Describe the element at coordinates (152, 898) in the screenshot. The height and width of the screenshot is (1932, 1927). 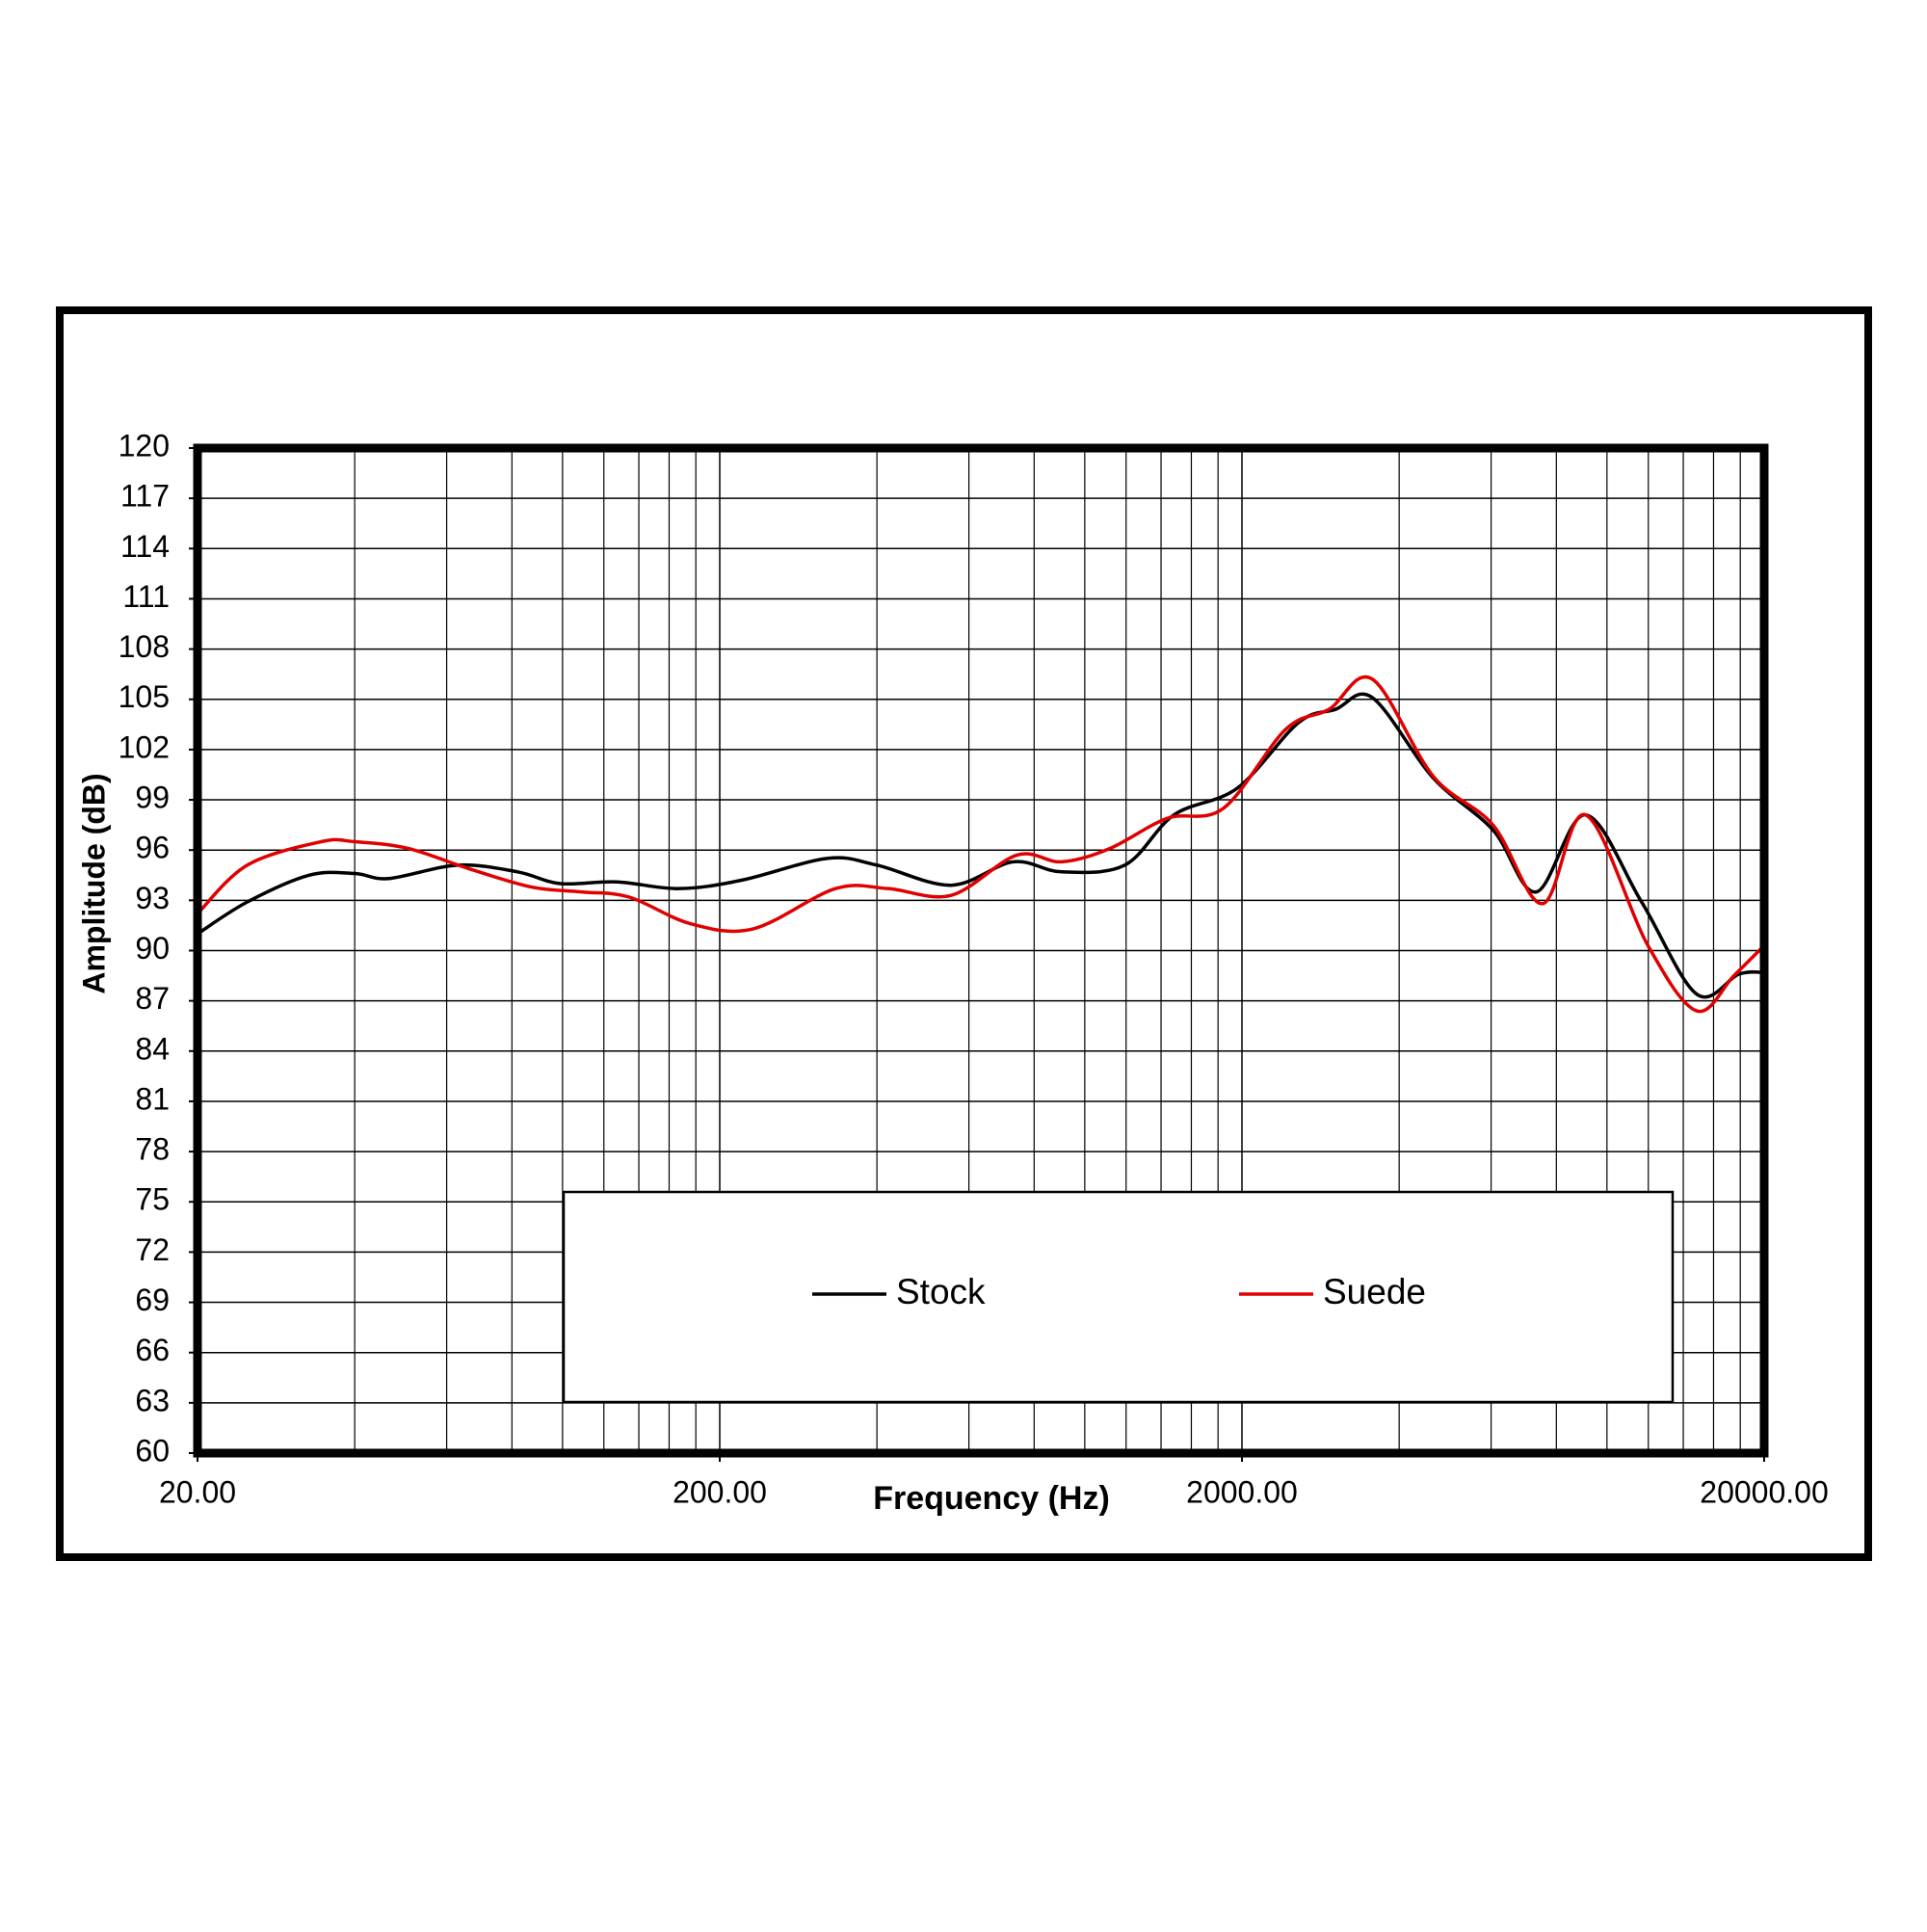
I see `y-tick-label: 93` at that location.